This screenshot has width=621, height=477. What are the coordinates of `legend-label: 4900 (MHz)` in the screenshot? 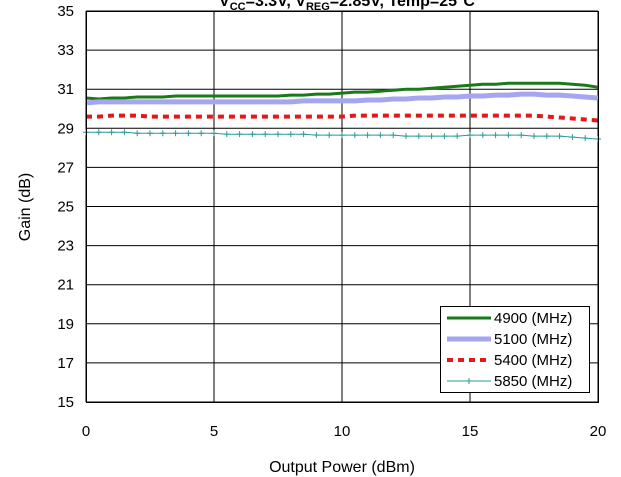 It's located at (533, 318).